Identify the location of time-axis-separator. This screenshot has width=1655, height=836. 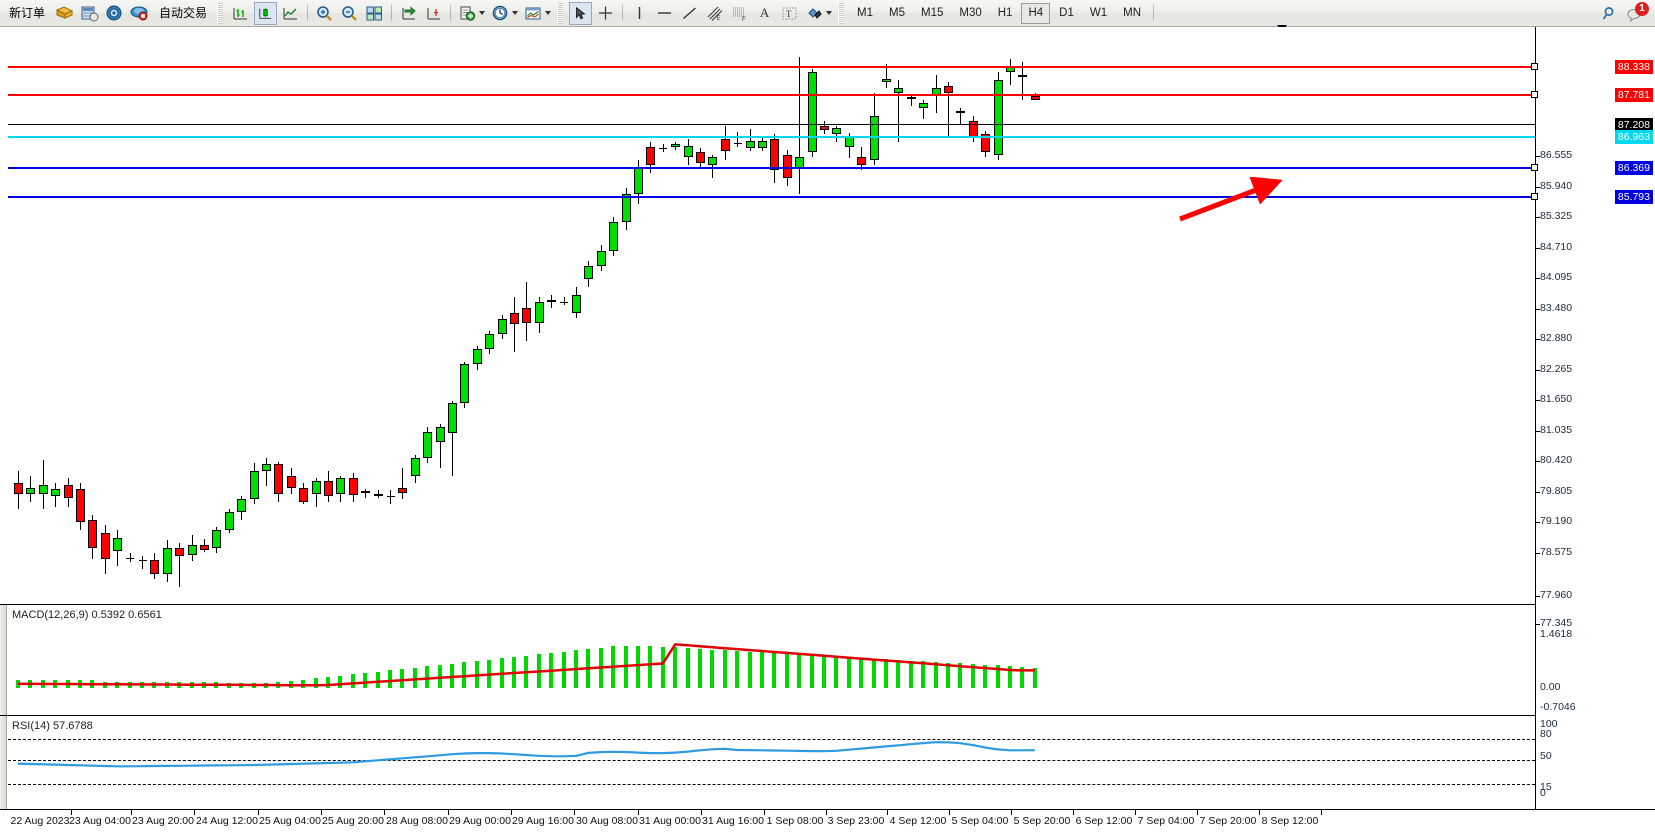
(194, 812).